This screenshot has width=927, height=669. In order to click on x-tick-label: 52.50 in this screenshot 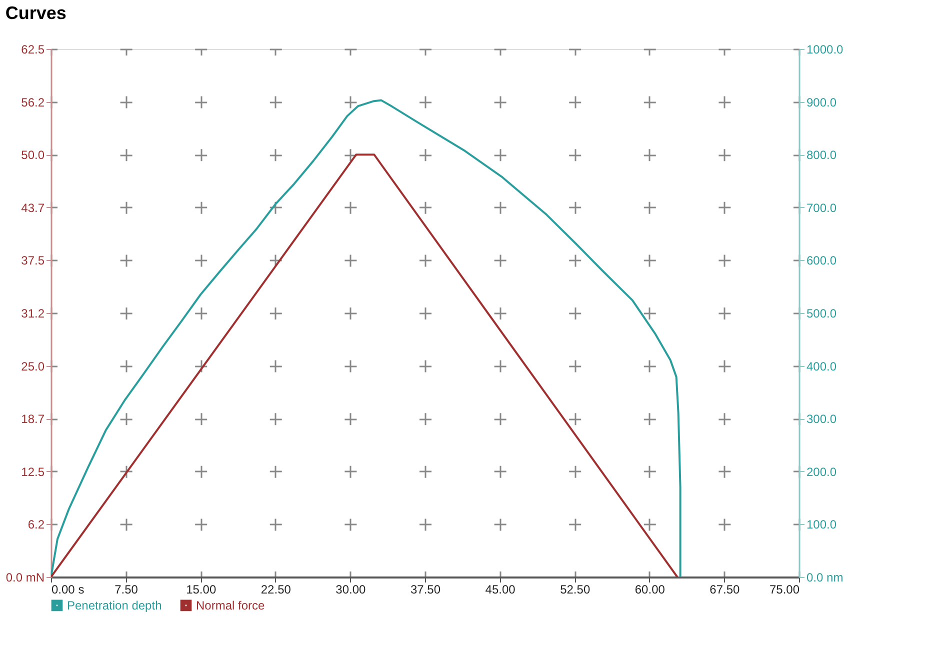, I will do `click(575, 589)`.